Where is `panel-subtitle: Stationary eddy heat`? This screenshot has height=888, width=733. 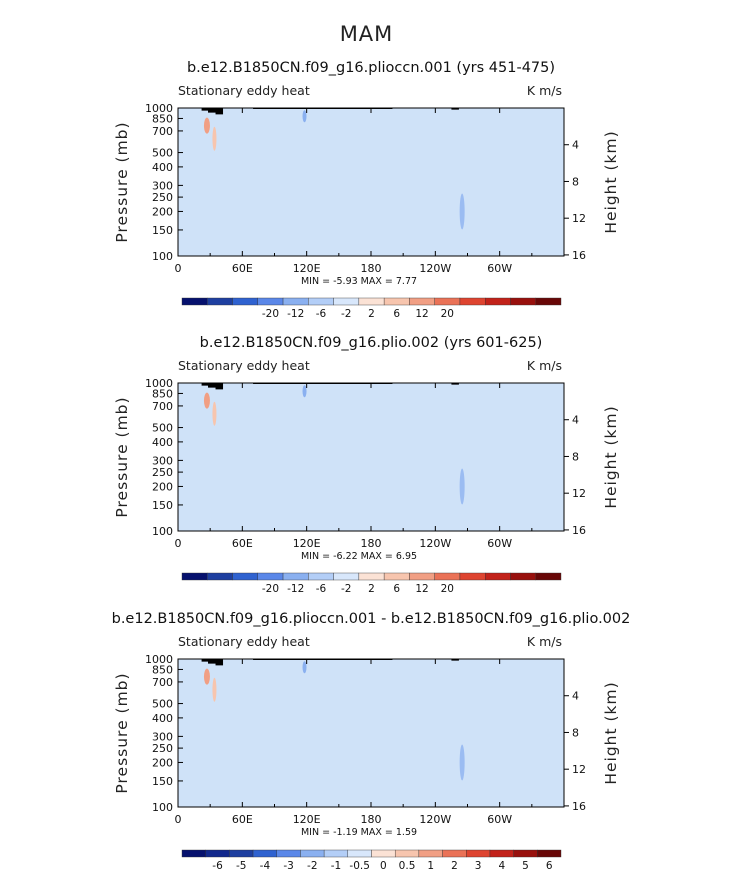
panel-subtitle: Stationary eddy heat is located at coordinates (244, 641).